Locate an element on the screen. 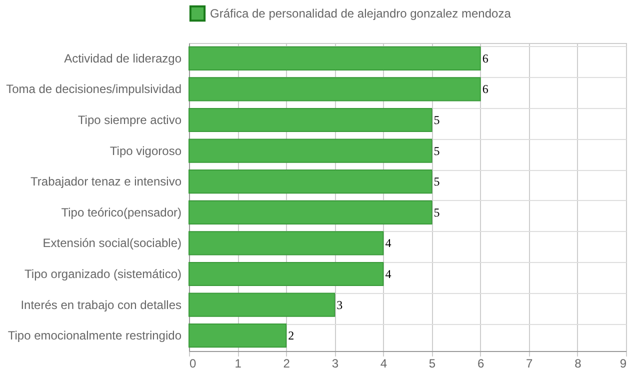 Image resolution: width=637 pixels, height=371 pixels. y-tick-label: Tipo organizado (sistemático) is located at coordinates (103, 274).